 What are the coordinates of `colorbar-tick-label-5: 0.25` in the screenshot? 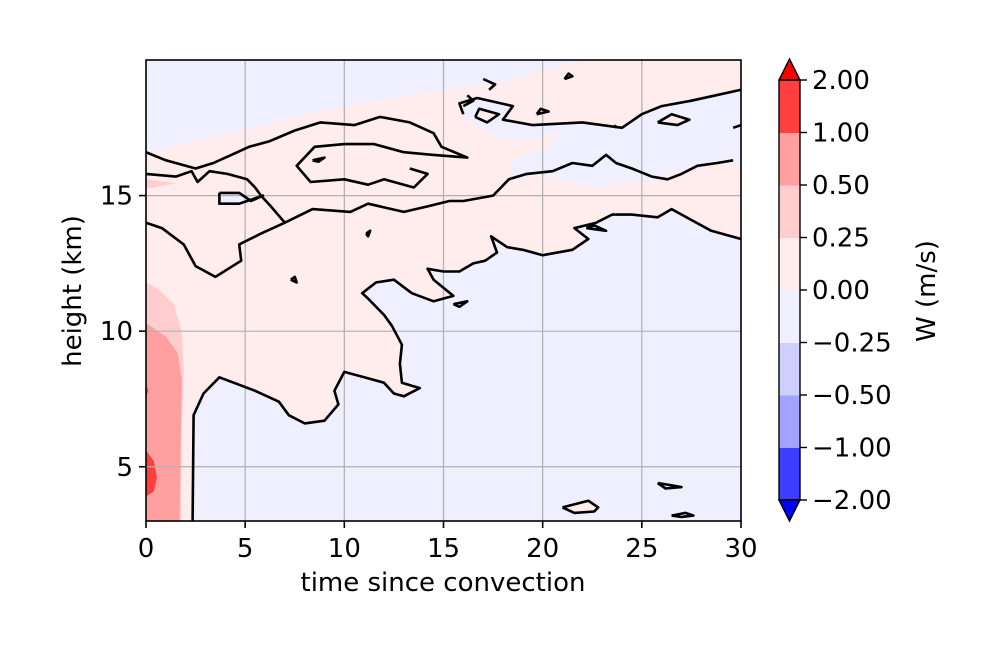 It's located at (841, 239).